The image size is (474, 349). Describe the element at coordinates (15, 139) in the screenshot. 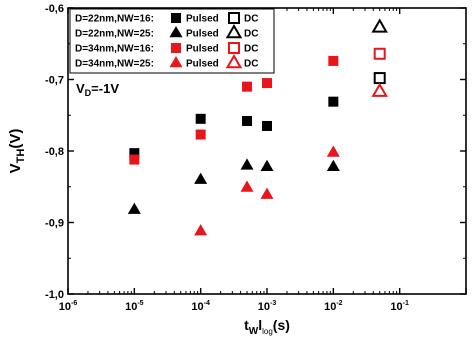

I see `y-title-unit: (V)` at that location.